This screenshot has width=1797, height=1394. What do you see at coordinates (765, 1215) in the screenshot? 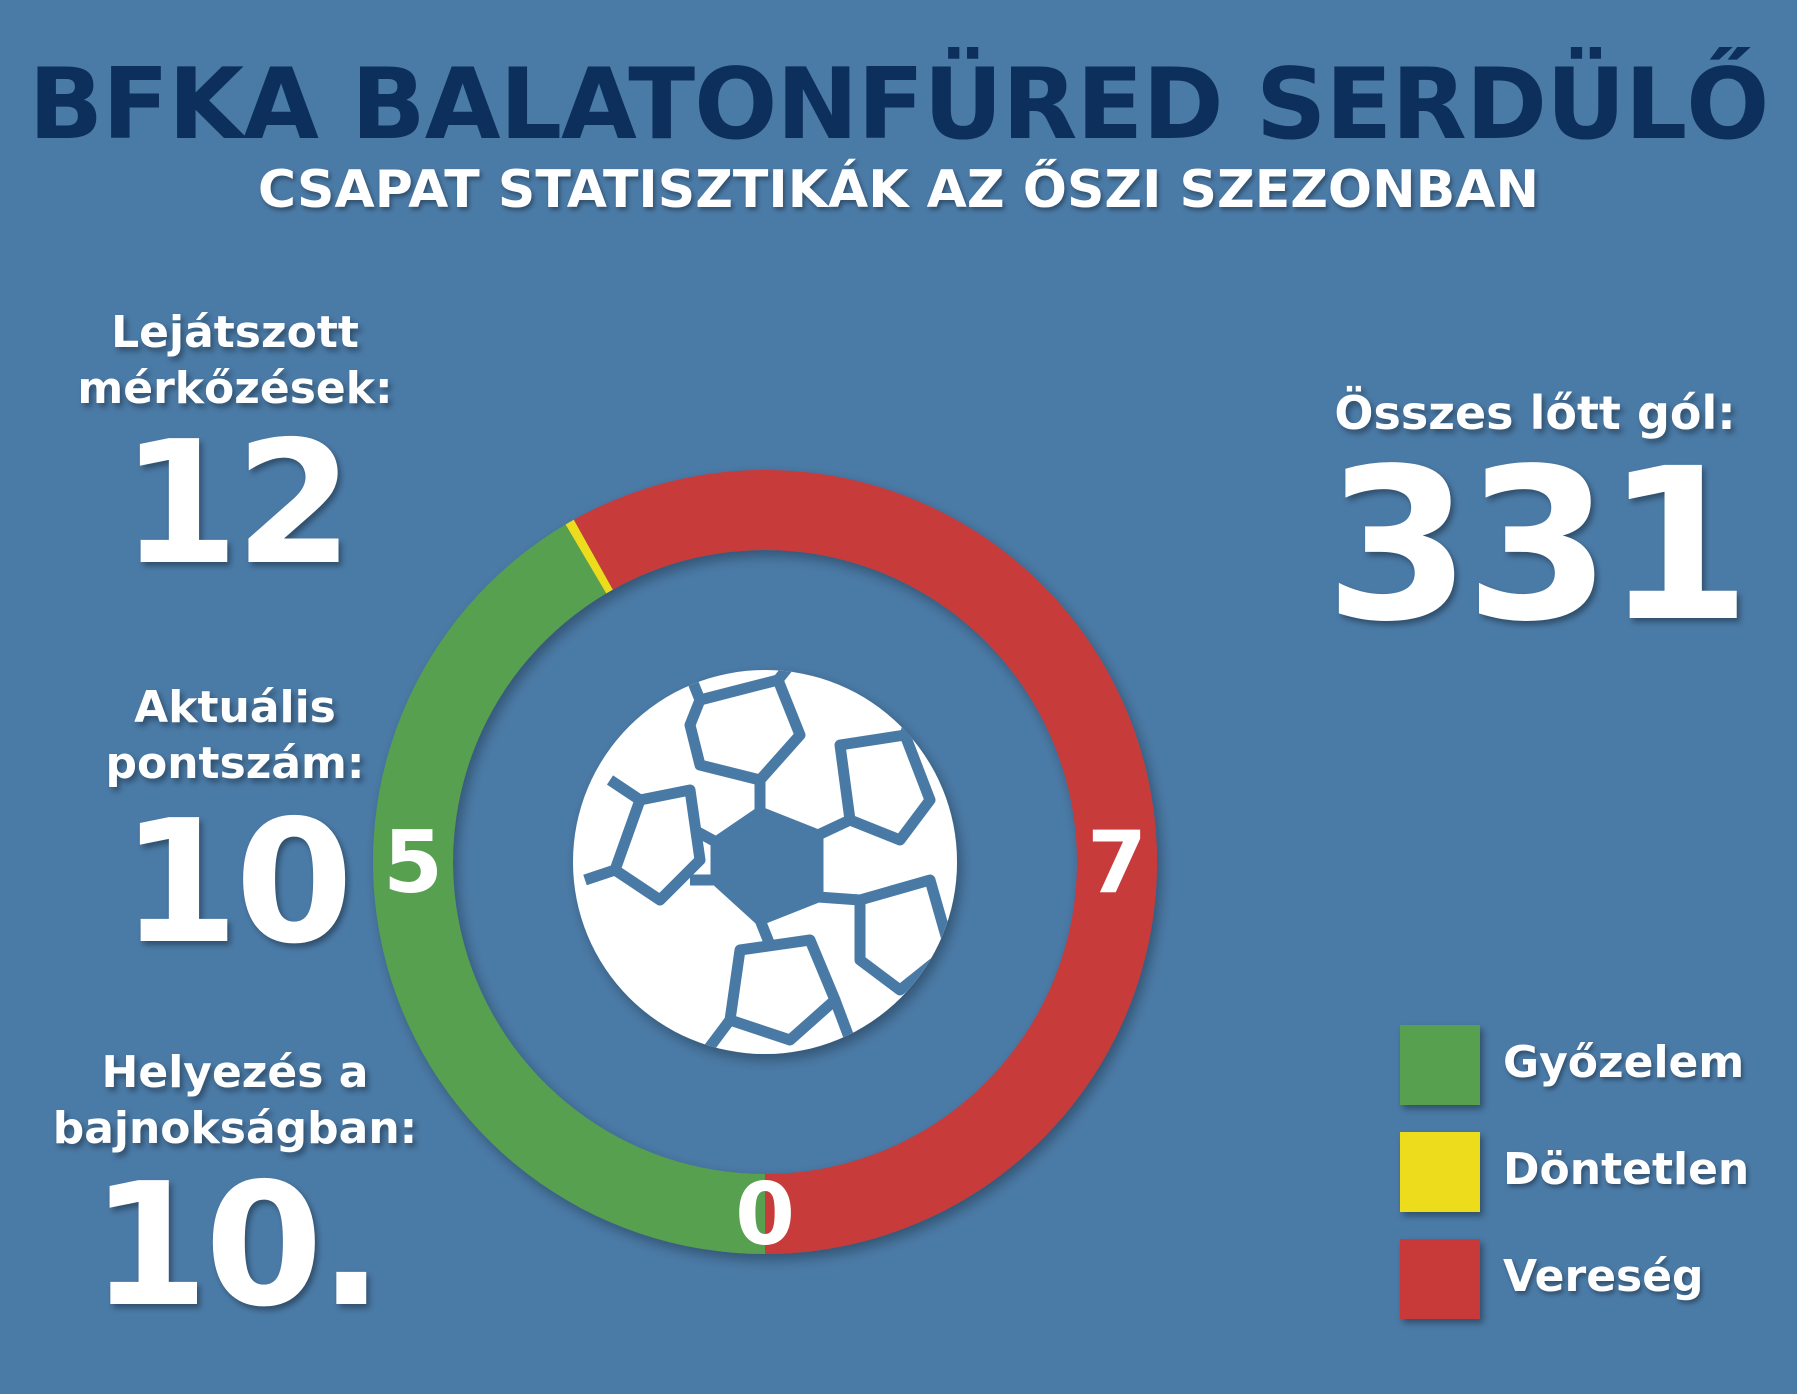
I see `donut-label-draw: 0` at bounding box center [765, 1215].